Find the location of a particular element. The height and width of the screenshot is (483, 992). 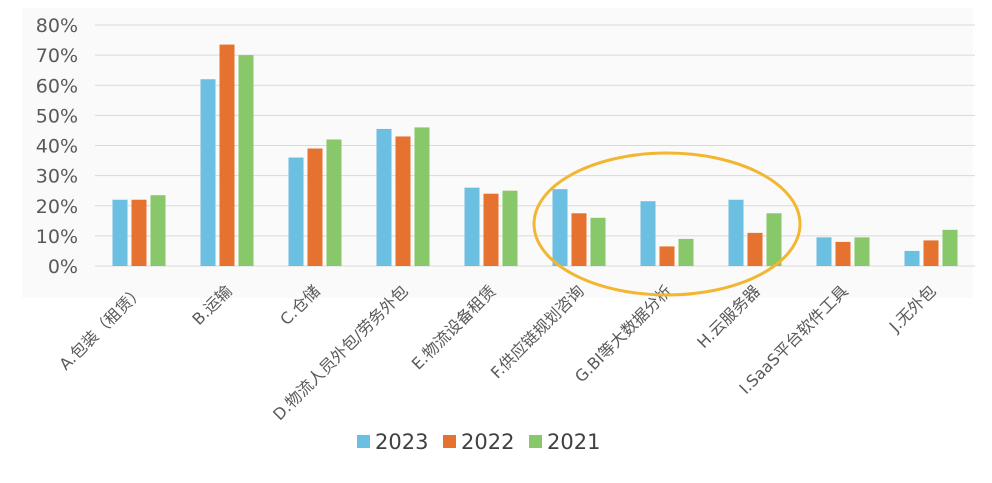

legend-label-2023: 2023 is located at coordinates (401, 442).